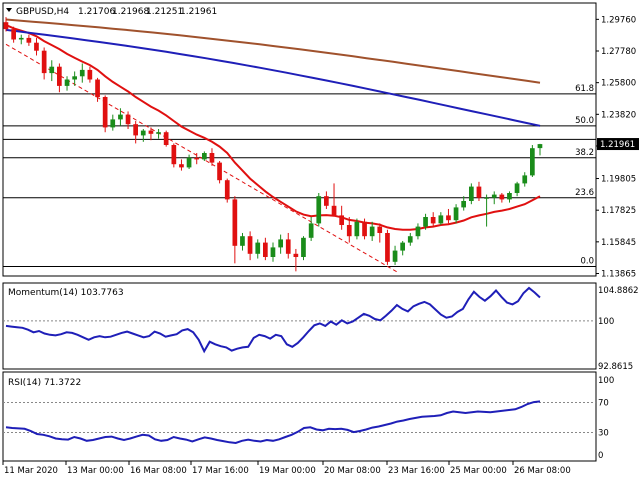 The width and height of the screenshot is (640, 480). What do you see at coordinates (584, 89) in the screenshot?
I see `fib-label-61.8: 61.8` at bounding box center [584, 89].